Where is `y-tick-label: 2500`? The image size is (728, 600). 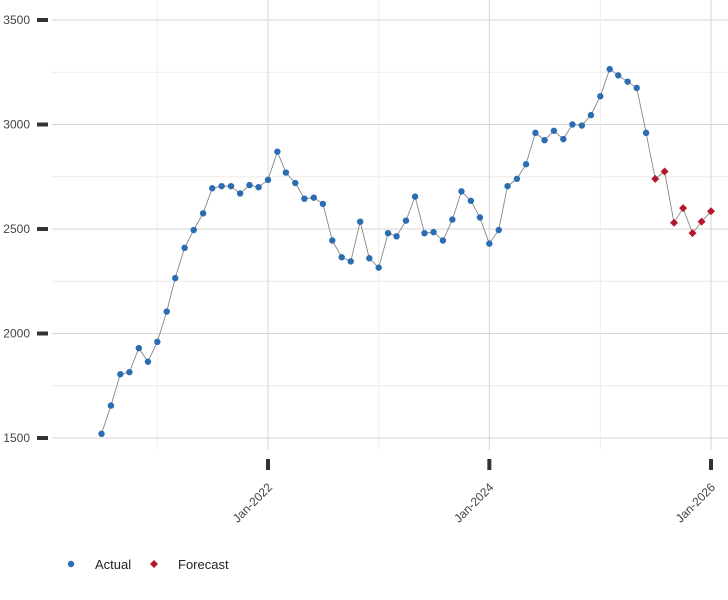
y-tick-label: 2500 is located at coordinates (16, 229).